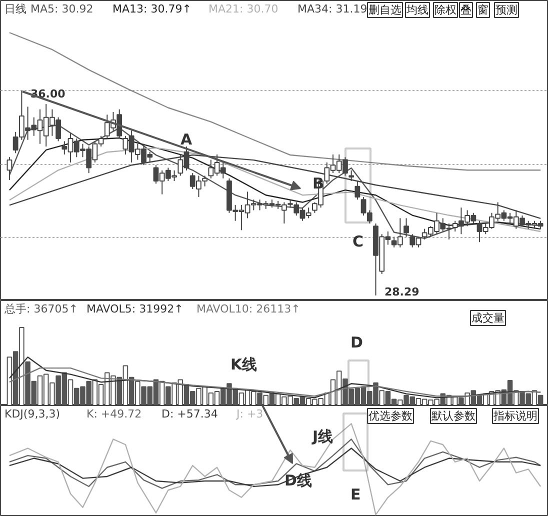 The width and height of the screenshot is (548, 516). Describe the element at coordinates (417, 10) in the screenshot. I see `annotation: 均线` at that location.